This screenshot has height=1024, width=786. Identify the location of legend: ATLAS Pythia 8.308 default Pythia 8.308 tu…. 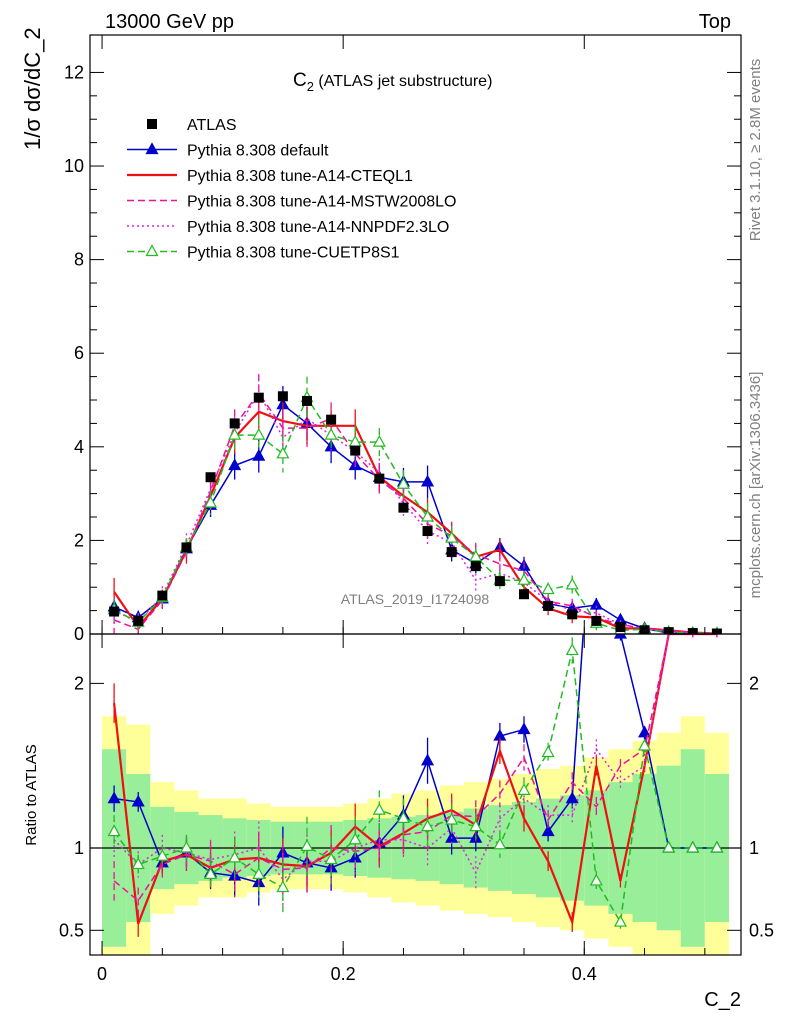
(291, 189).